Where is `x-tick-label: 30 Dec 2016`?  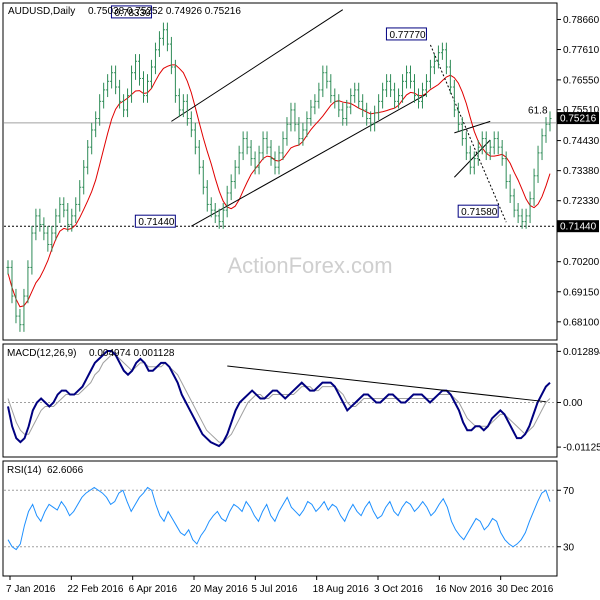 x-tick-label: 30 Dec 2016 is located at coordinates (525, 589).